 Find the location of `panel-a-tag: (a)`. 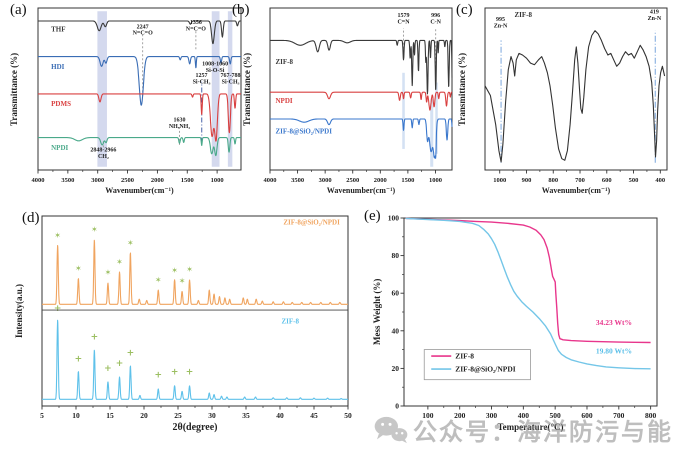

panel-a-tag: (a) is located at coordinates (18, 10).